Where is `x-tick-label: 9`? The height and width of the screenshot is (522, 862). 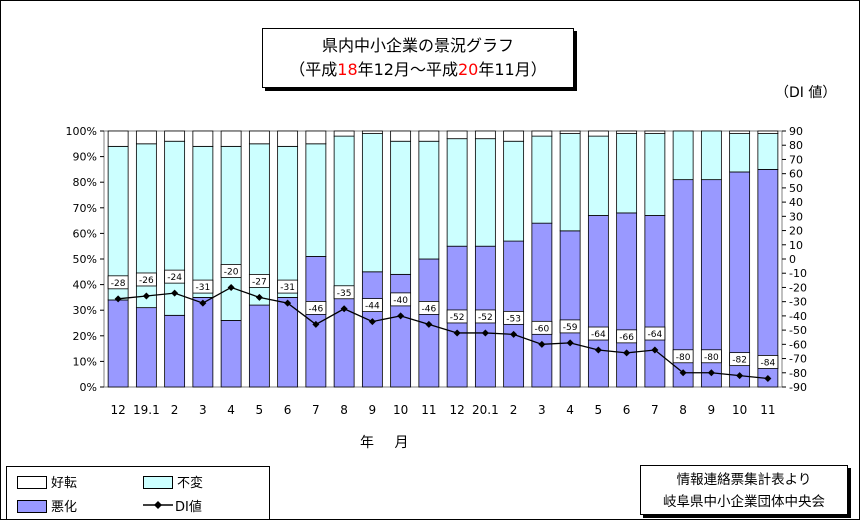 x-tick-label: 9 is located at coordinates (373, 410).